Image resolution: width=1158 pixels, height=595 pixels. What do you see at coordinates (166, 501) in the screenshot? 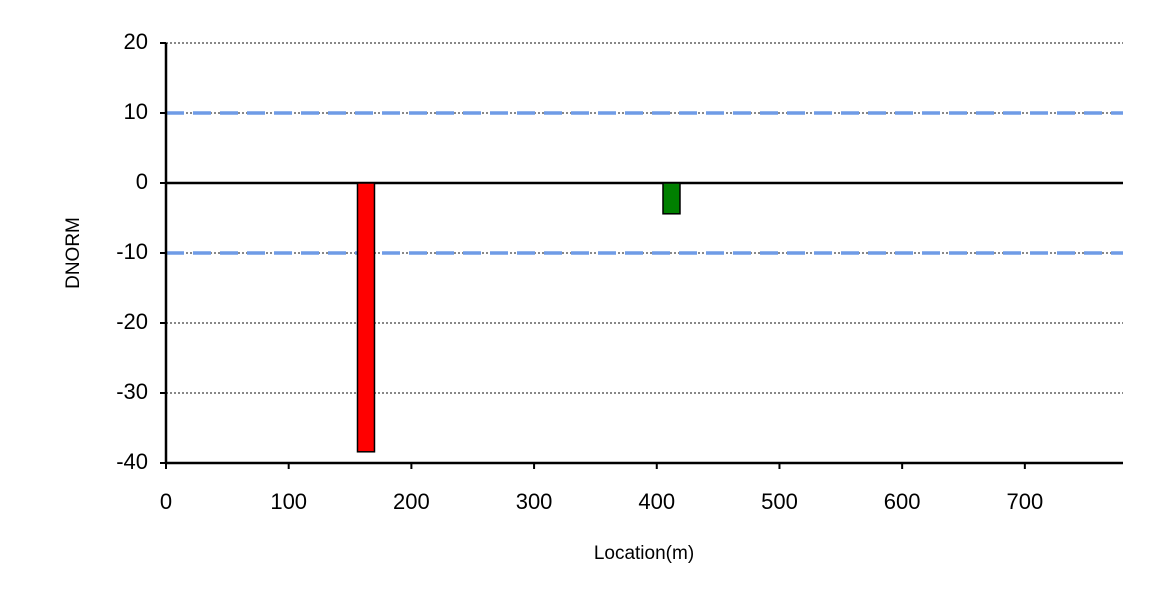
I see `x-tick-label: 0` at bounding box center [166, 501].